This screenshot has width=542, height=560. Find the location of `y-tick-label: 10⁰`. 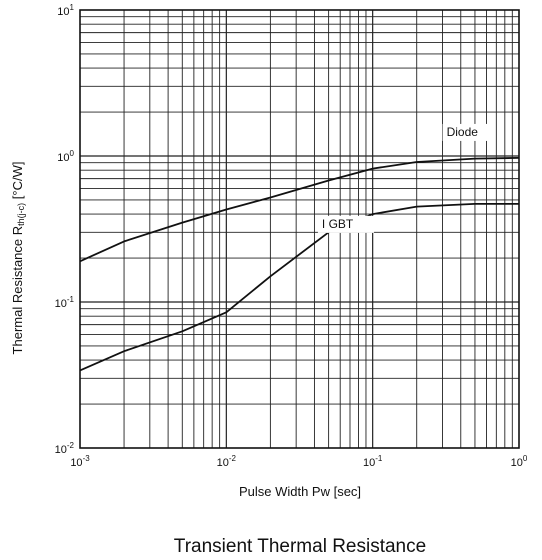

y-tick-label: 10⁰ is located at coordinates (65, 156).